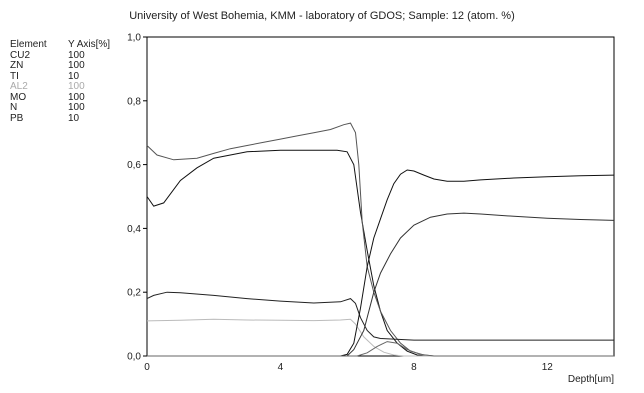 The width and height of the screenshot is (644, 393). I want to click on legend-element: AL2, so click(19, 86).